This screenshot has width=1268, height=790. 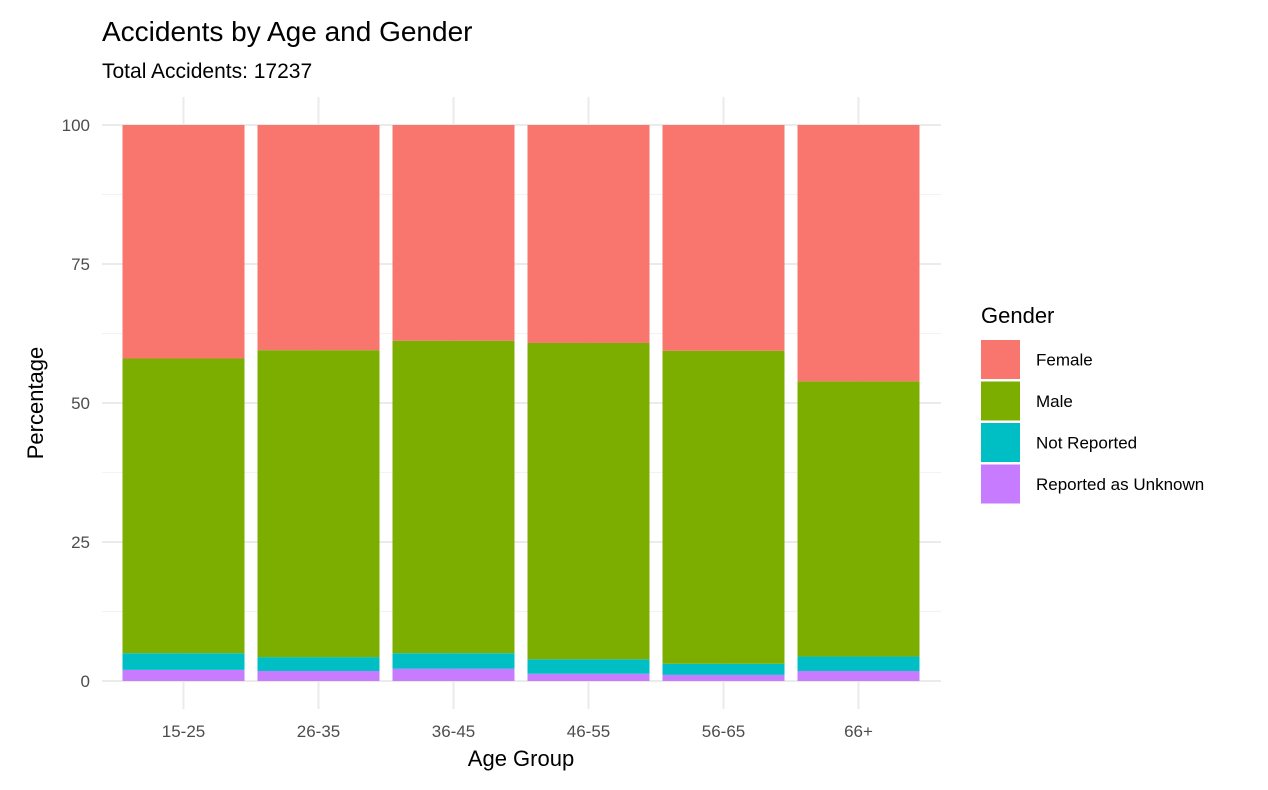 What do you see at coordinates (80, 264) in the screenshot?
I see `y-tick-label: 75` at bounding box center [80, 264].